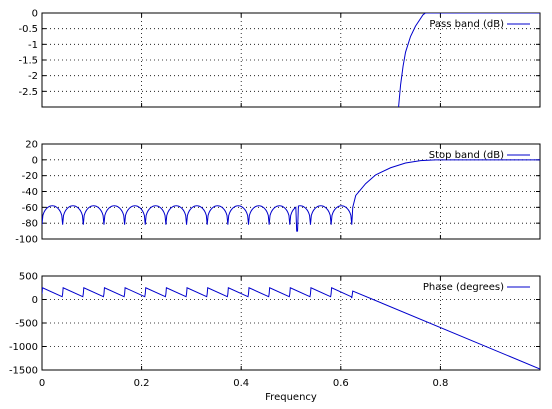 This screenshot has width=552, height=409. I want to click on pass-band-y-tick-label: 0, so click(35, 14).